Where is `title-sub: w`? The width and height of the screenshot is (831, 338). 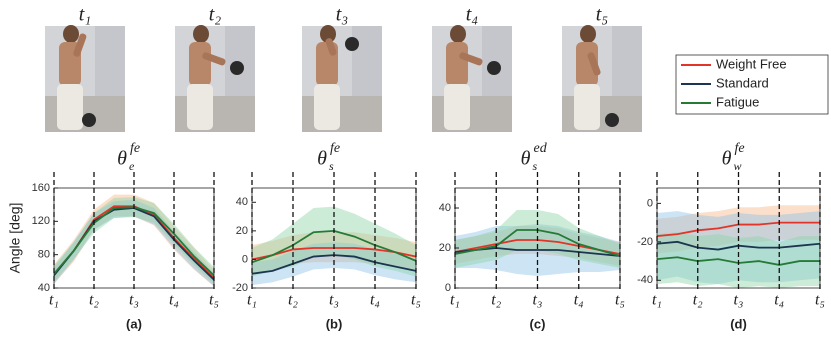 title-sub: w is located at coordinates (738, 166).